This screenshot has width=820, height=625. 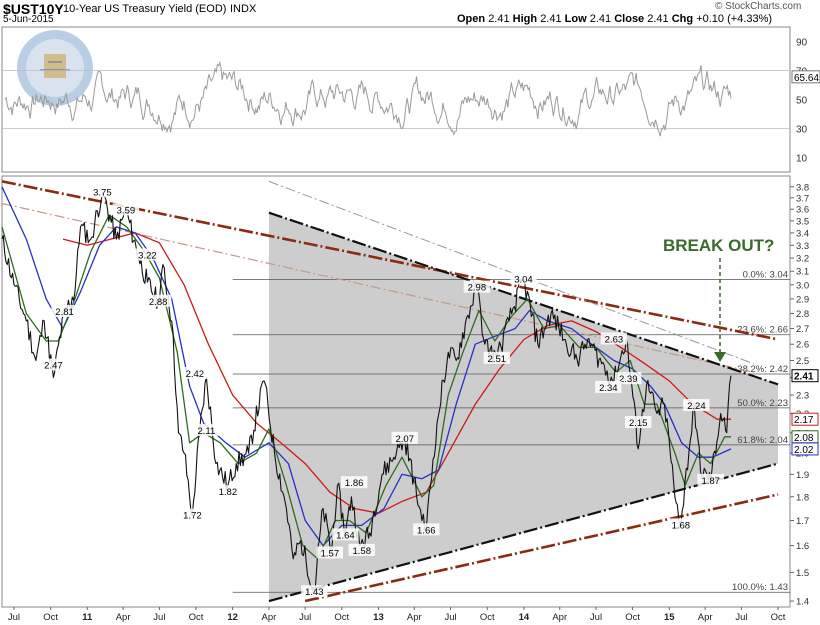 I want to click on low-label: Low, so click(x=575, y=19).